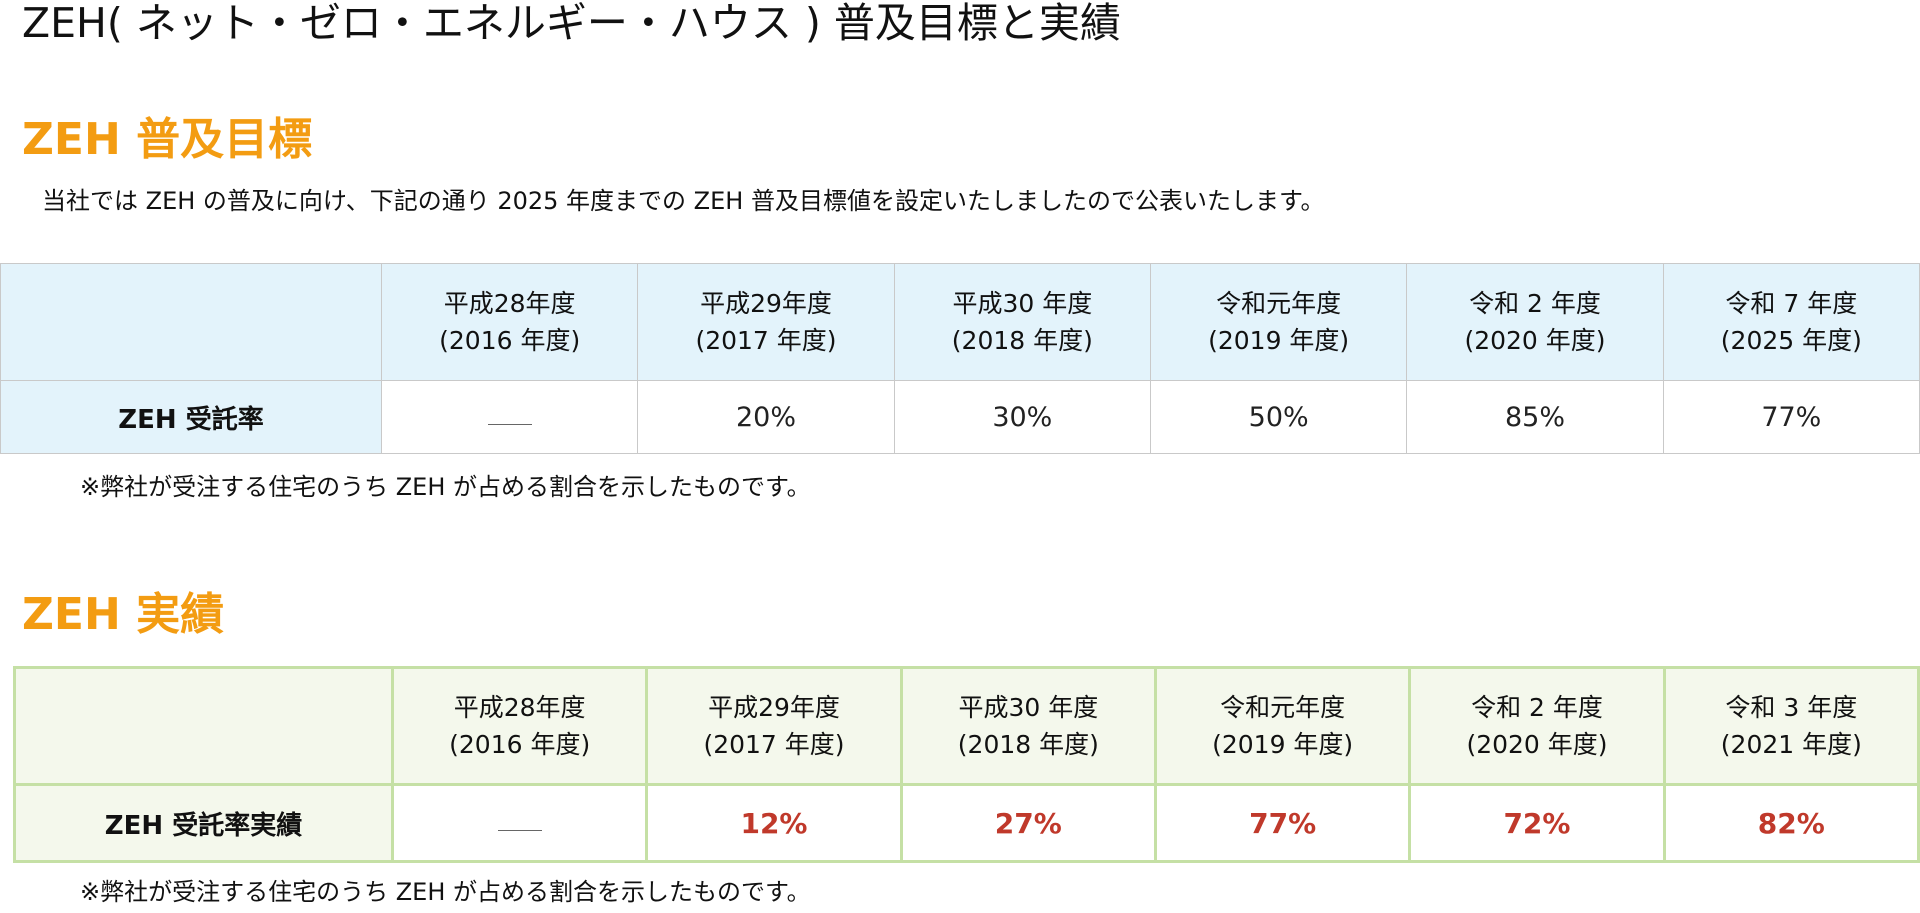 The height and width of the screenshot is (913, 1920). I want to click on actual-value: 77%, so click(1283, 823).